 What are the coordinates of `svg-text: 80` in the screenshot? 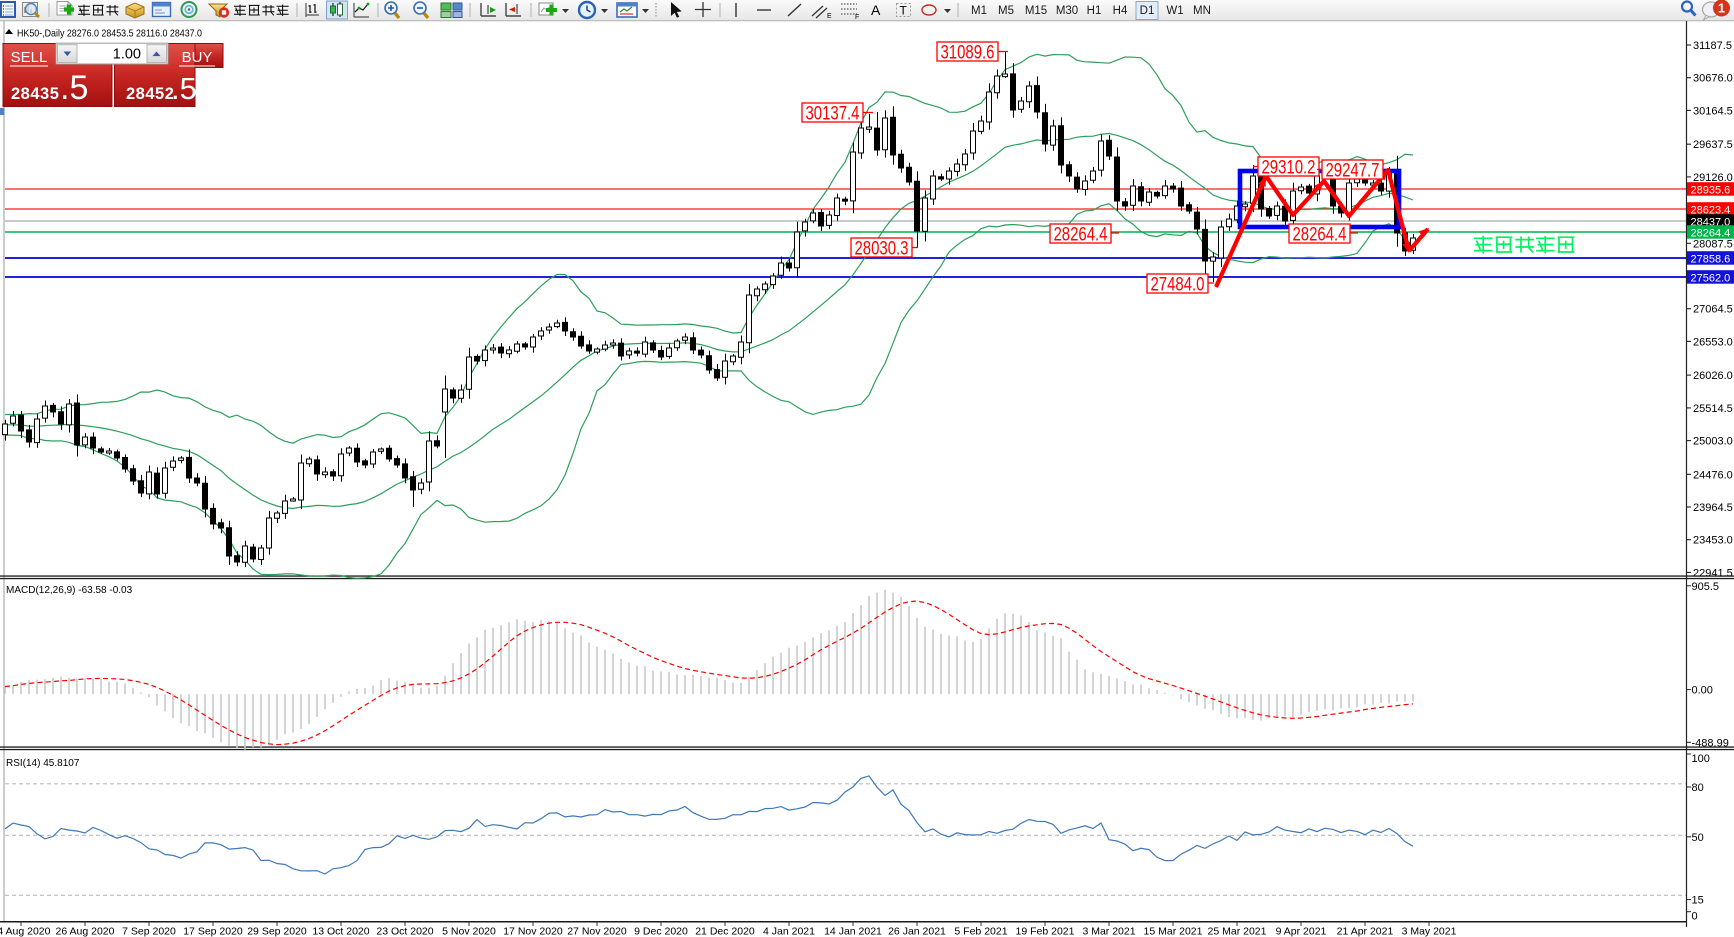 It's located at (1698, 788).